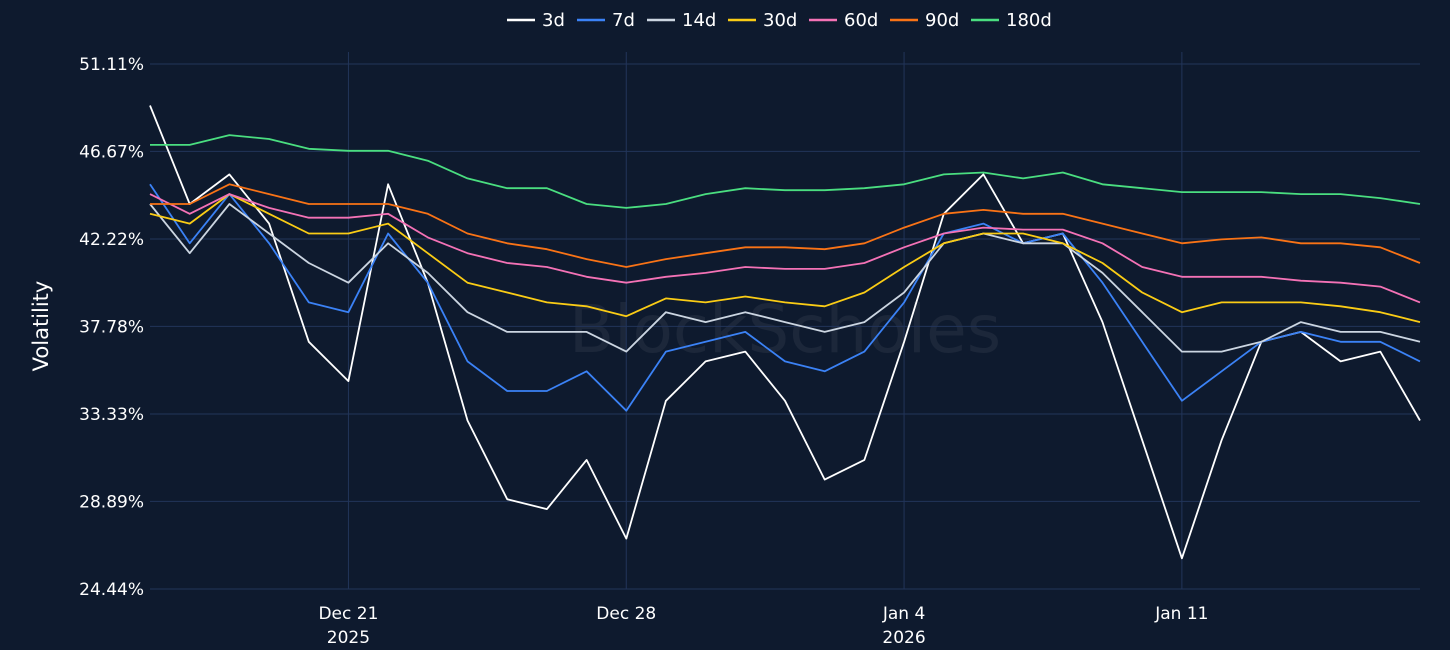 The width and height of the screenshot is (1450, 650). What do you see at coordinates (1029, 20) in the screenshot?
I see `legend-label: 180d` at bounding box center [1029, 20].